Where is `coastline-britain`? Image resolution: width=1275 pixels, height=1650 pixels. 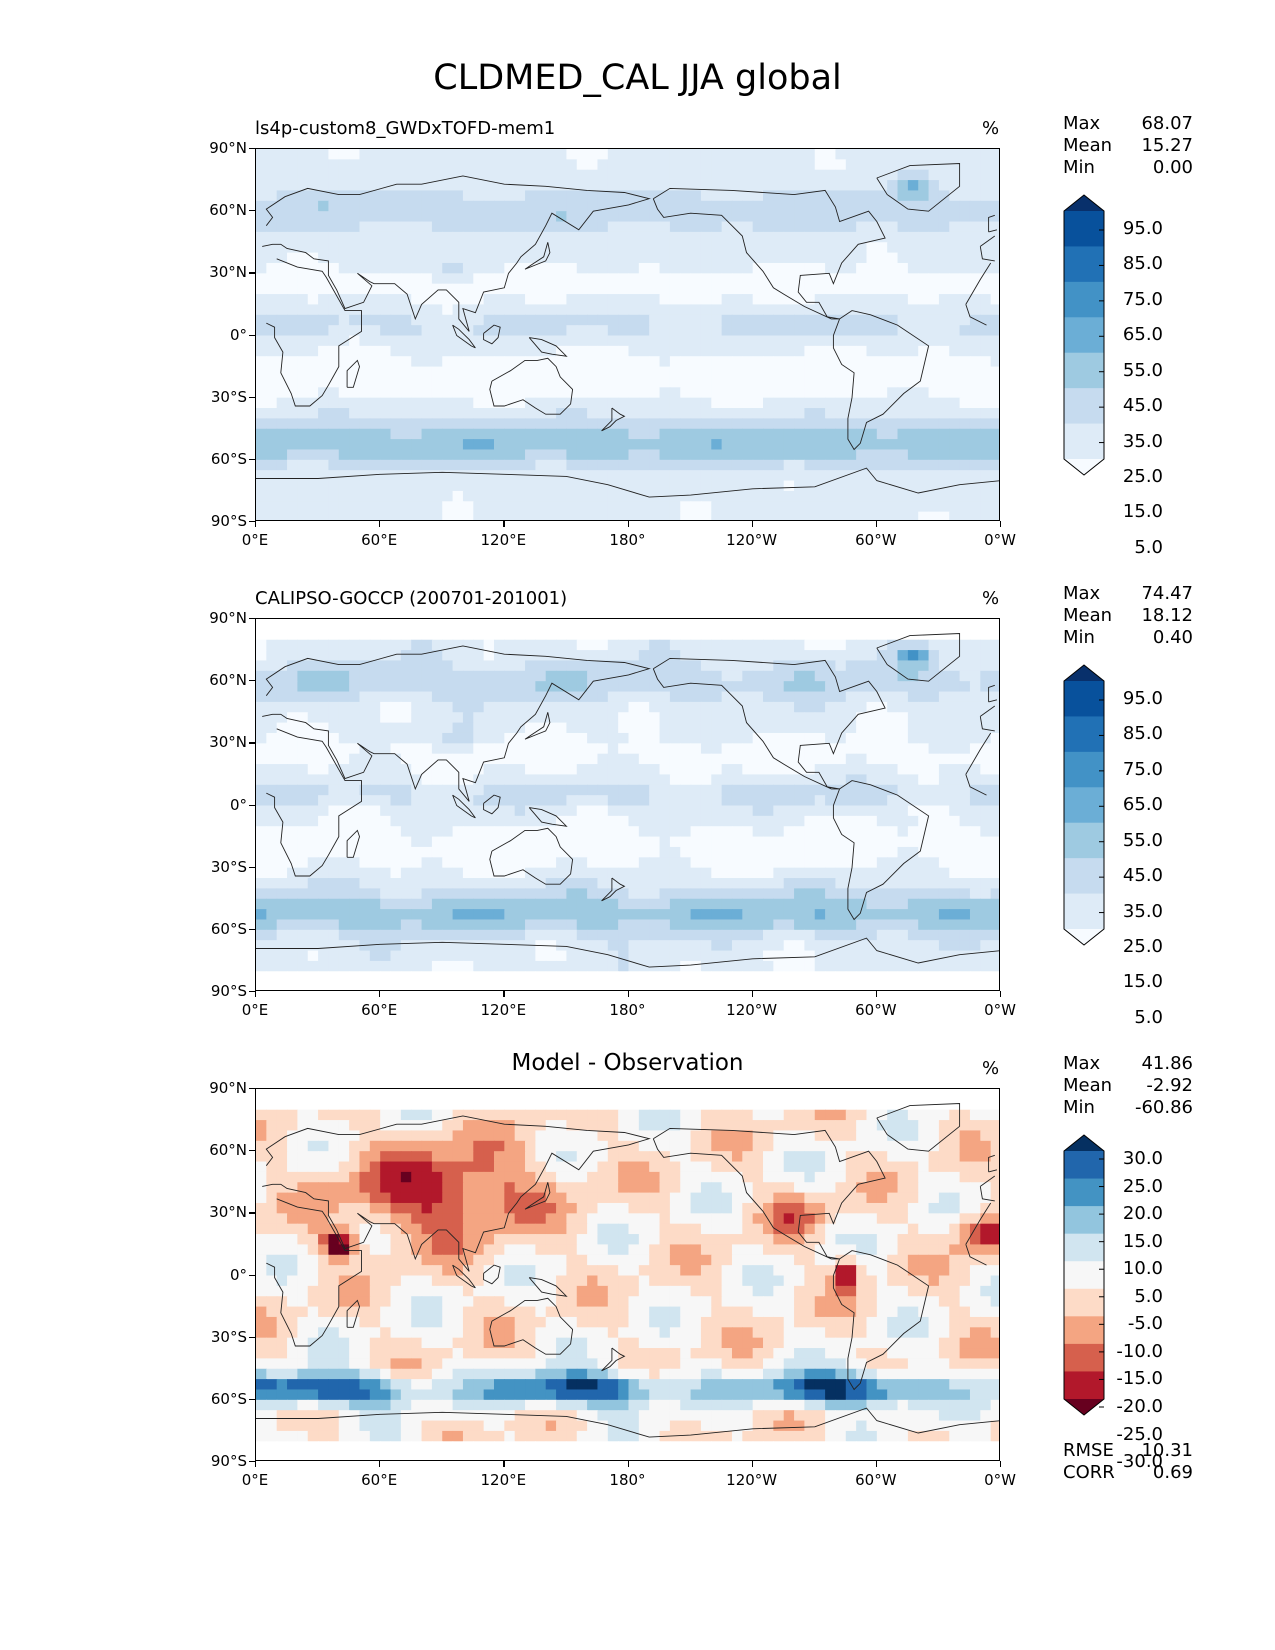 coastline-britain is located at coordinates (993, 223).